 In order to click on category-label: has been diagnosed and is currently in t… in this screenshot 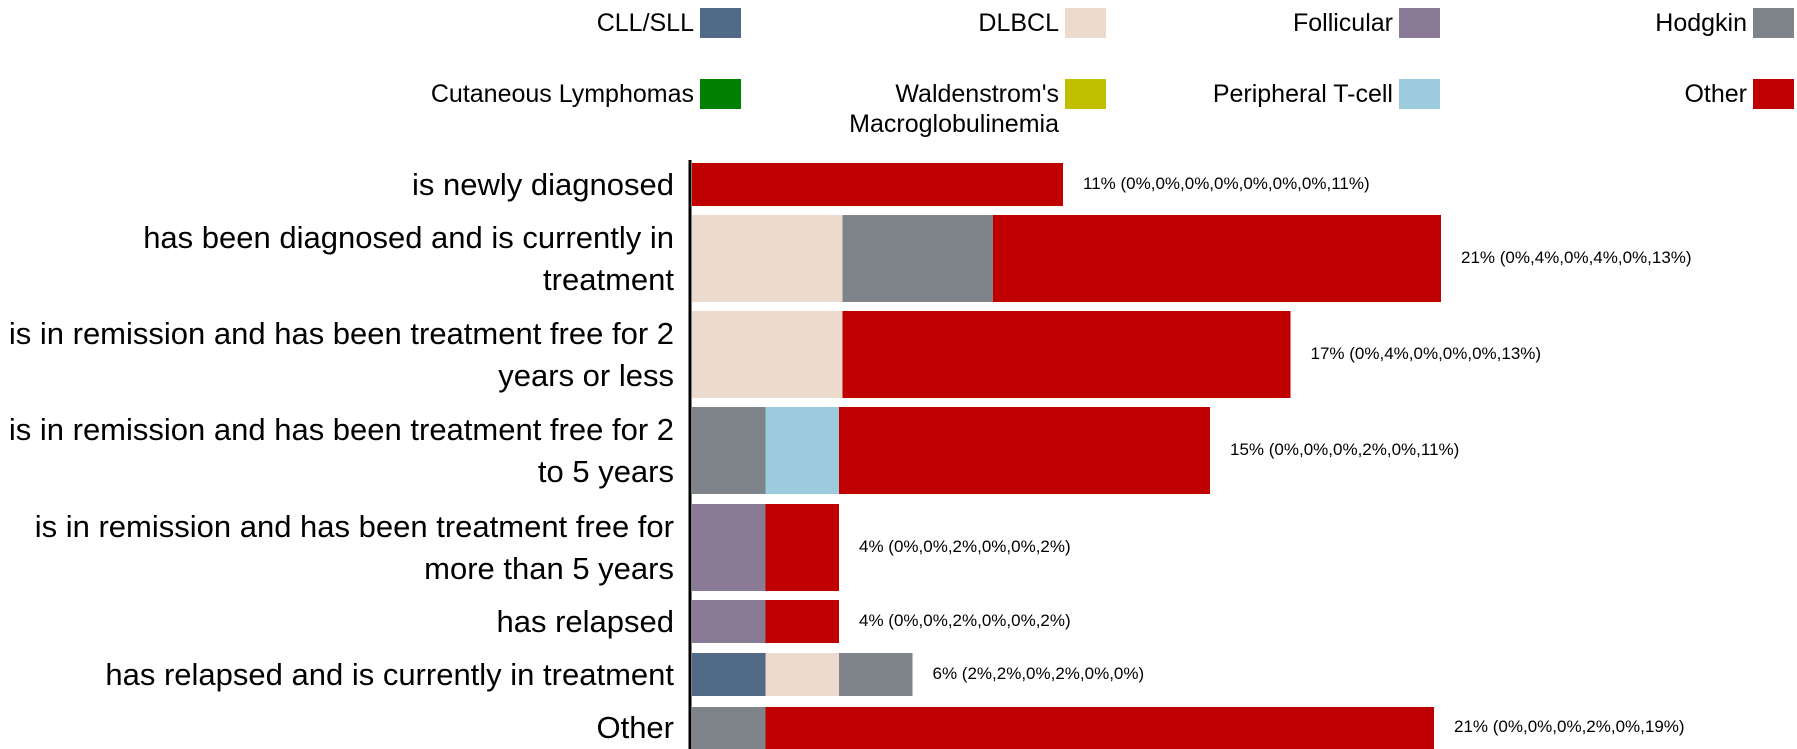, I will do `click(408, 258)`.